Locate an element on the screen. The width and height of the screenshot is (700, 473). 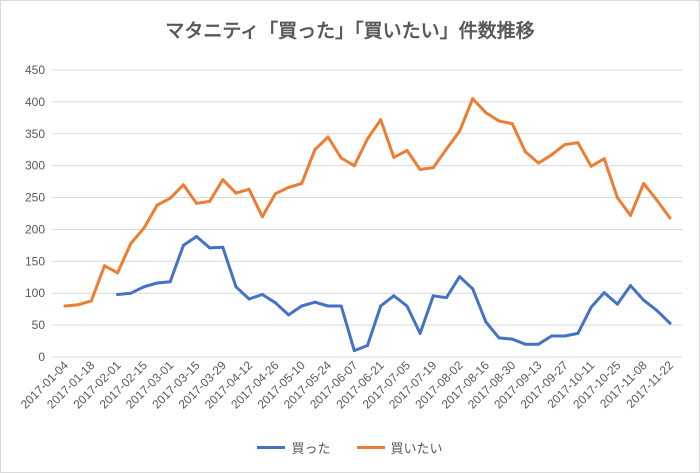
legend-swatch-bought is located at coordinates (271, 447).